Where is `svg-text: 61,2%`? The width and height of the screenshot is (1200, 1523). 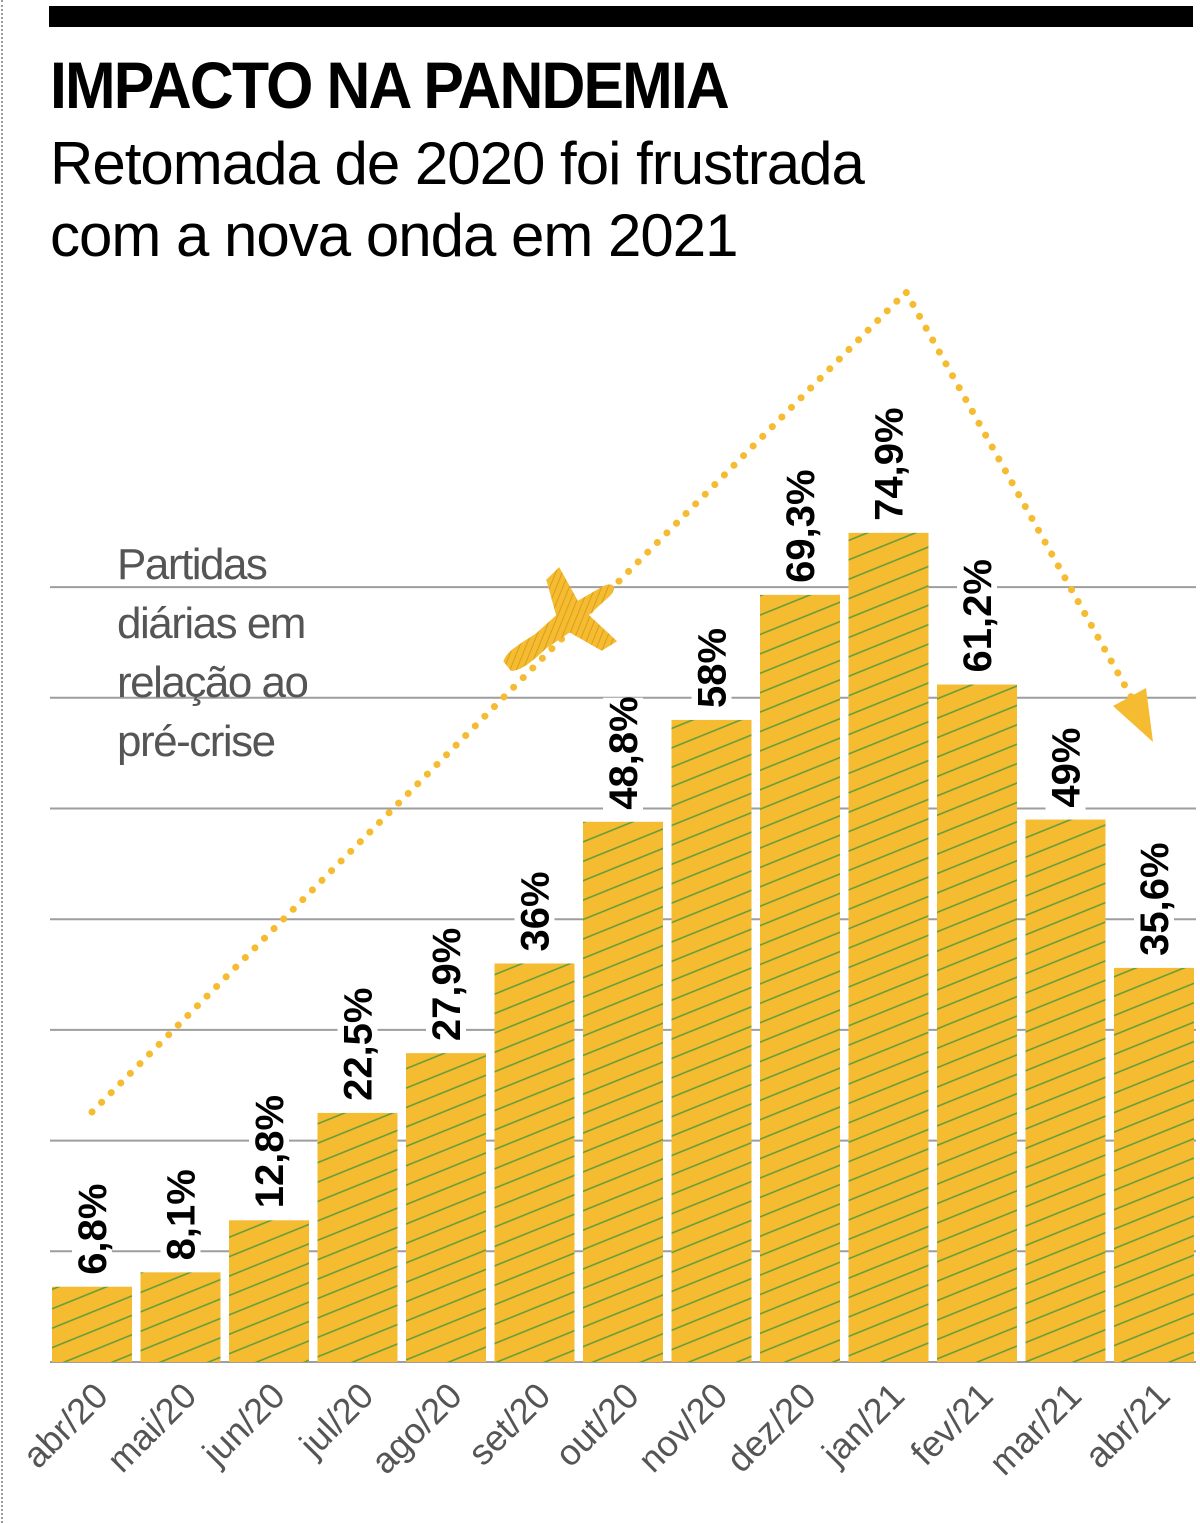
svg-text: 61,2% is located at coordinates (978, 615).